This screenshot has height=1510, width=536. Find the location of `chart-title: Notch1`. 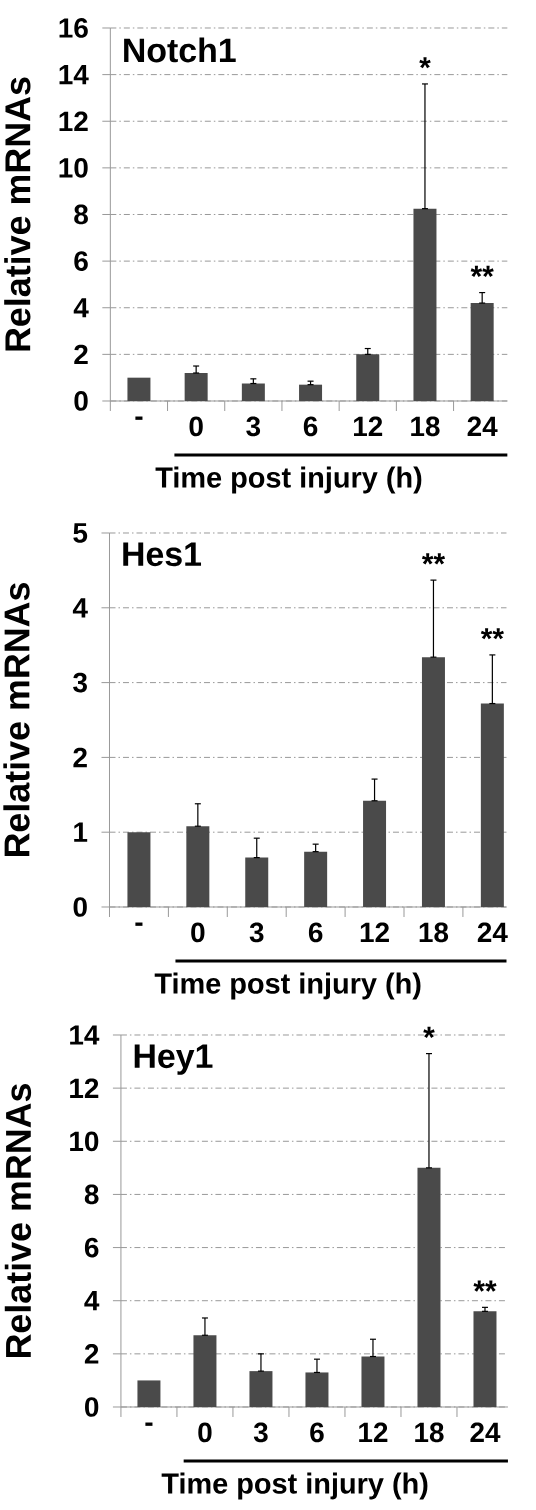

chart-title: Notch1 is located at coordinates (180, 50).